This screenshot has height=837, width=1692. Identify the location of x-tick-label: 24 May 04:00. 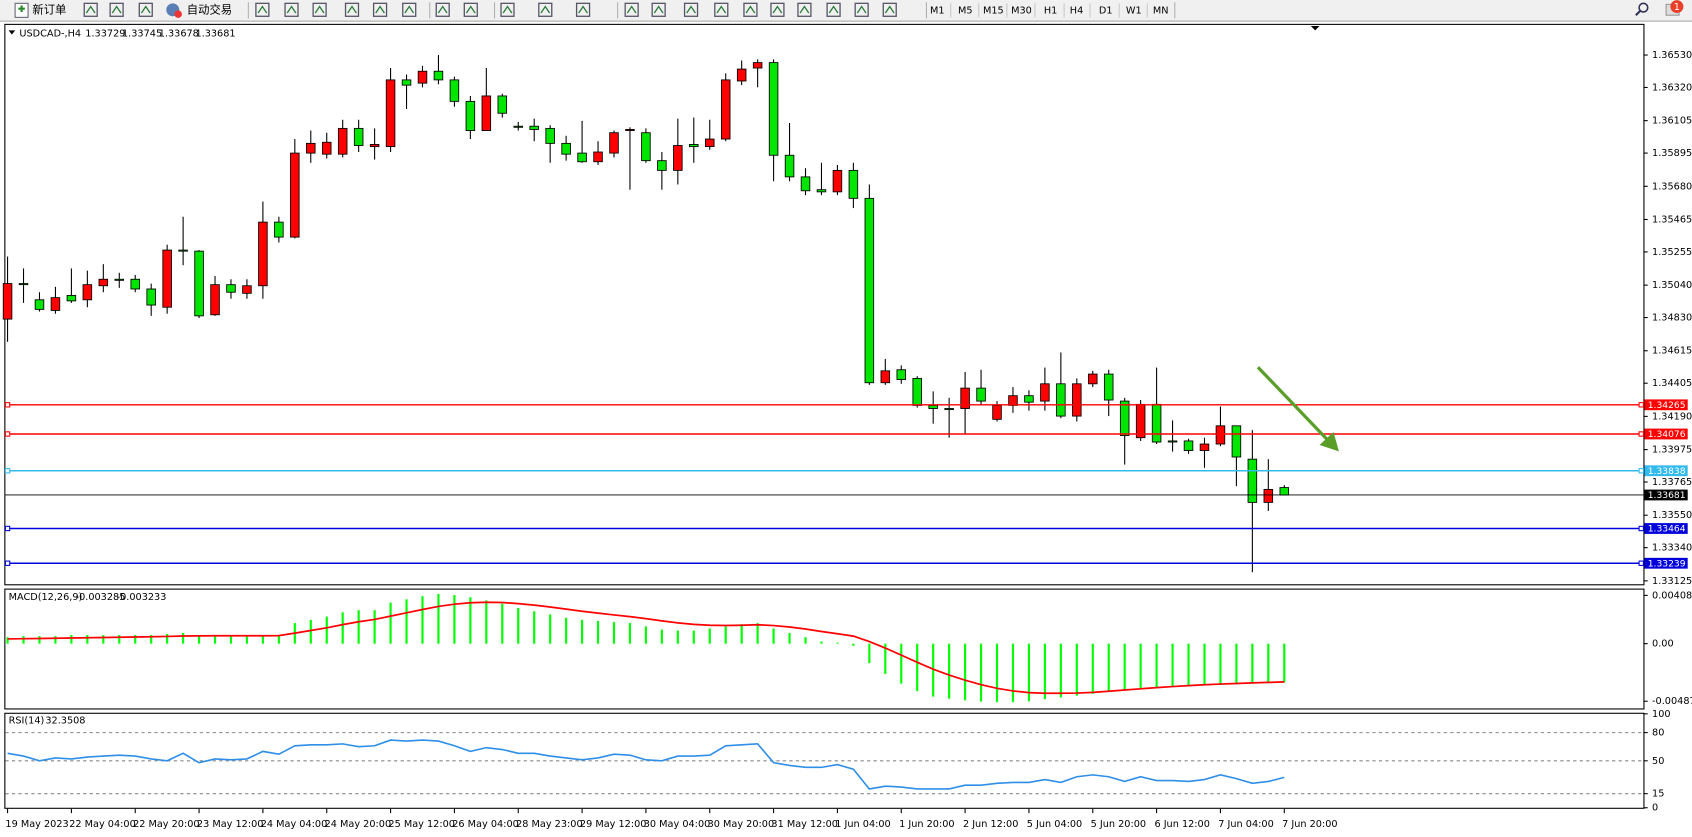
(294, 824).